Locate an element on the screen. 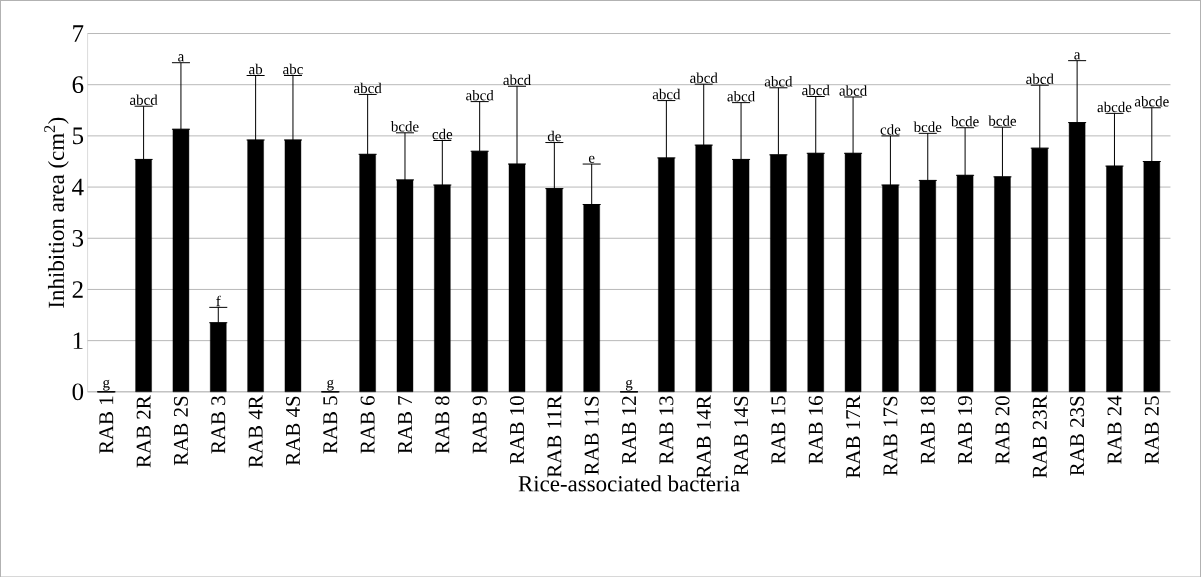  x-tick-label: RAB 16 is located at coordinates (815, 429).